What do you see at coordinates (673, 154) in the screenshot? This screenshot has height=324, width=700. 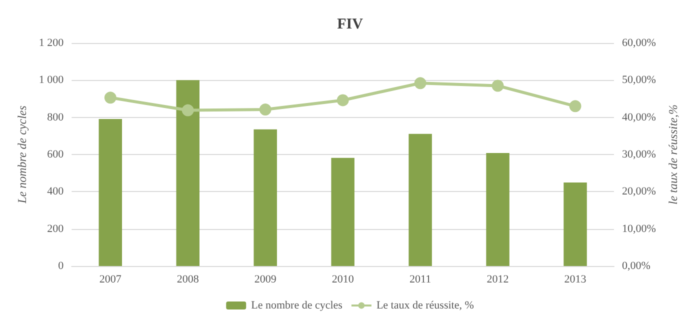 I see `y2-axis-title: le taux de réussite,%` at bounding box center [673, 154].